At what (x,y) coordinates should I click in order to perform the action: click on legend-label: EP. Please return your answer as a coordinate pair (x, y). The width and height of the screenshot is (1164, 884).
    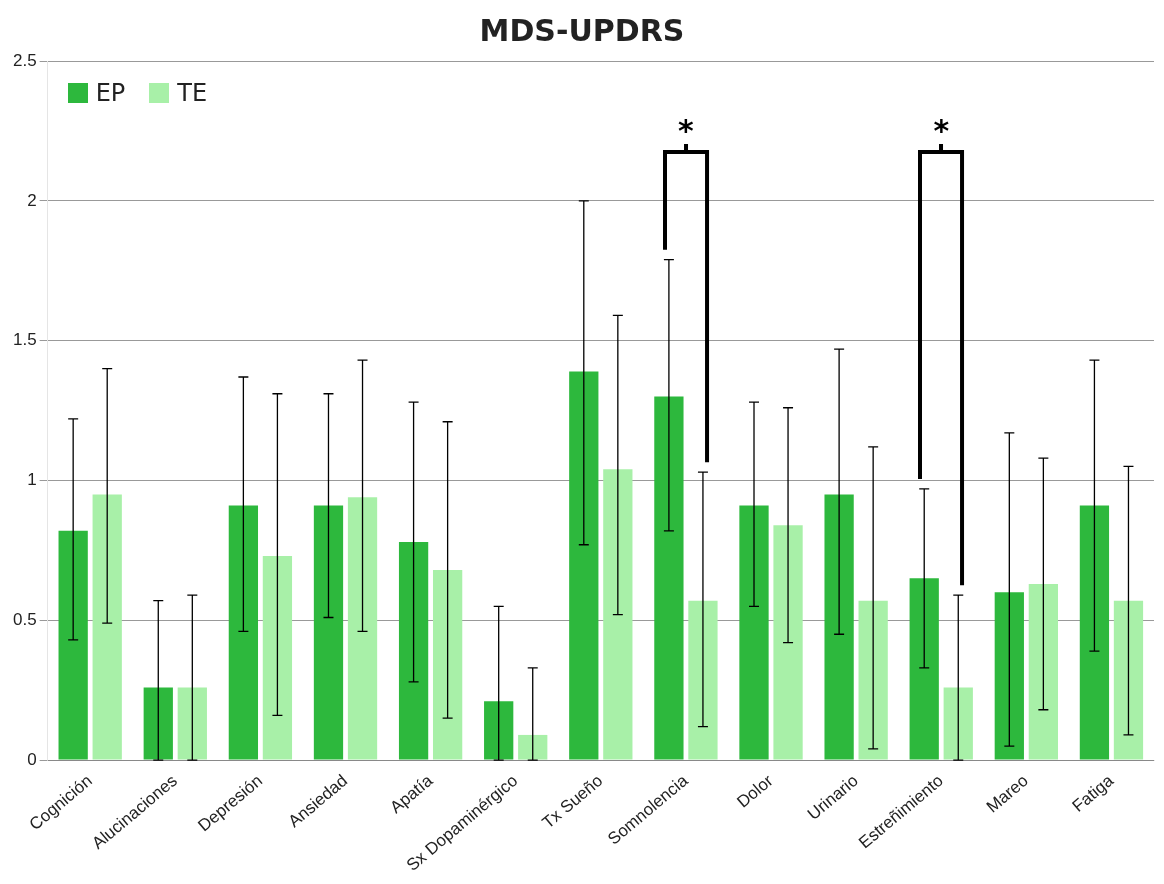
    Looking at the image, I should click on (110, 93).